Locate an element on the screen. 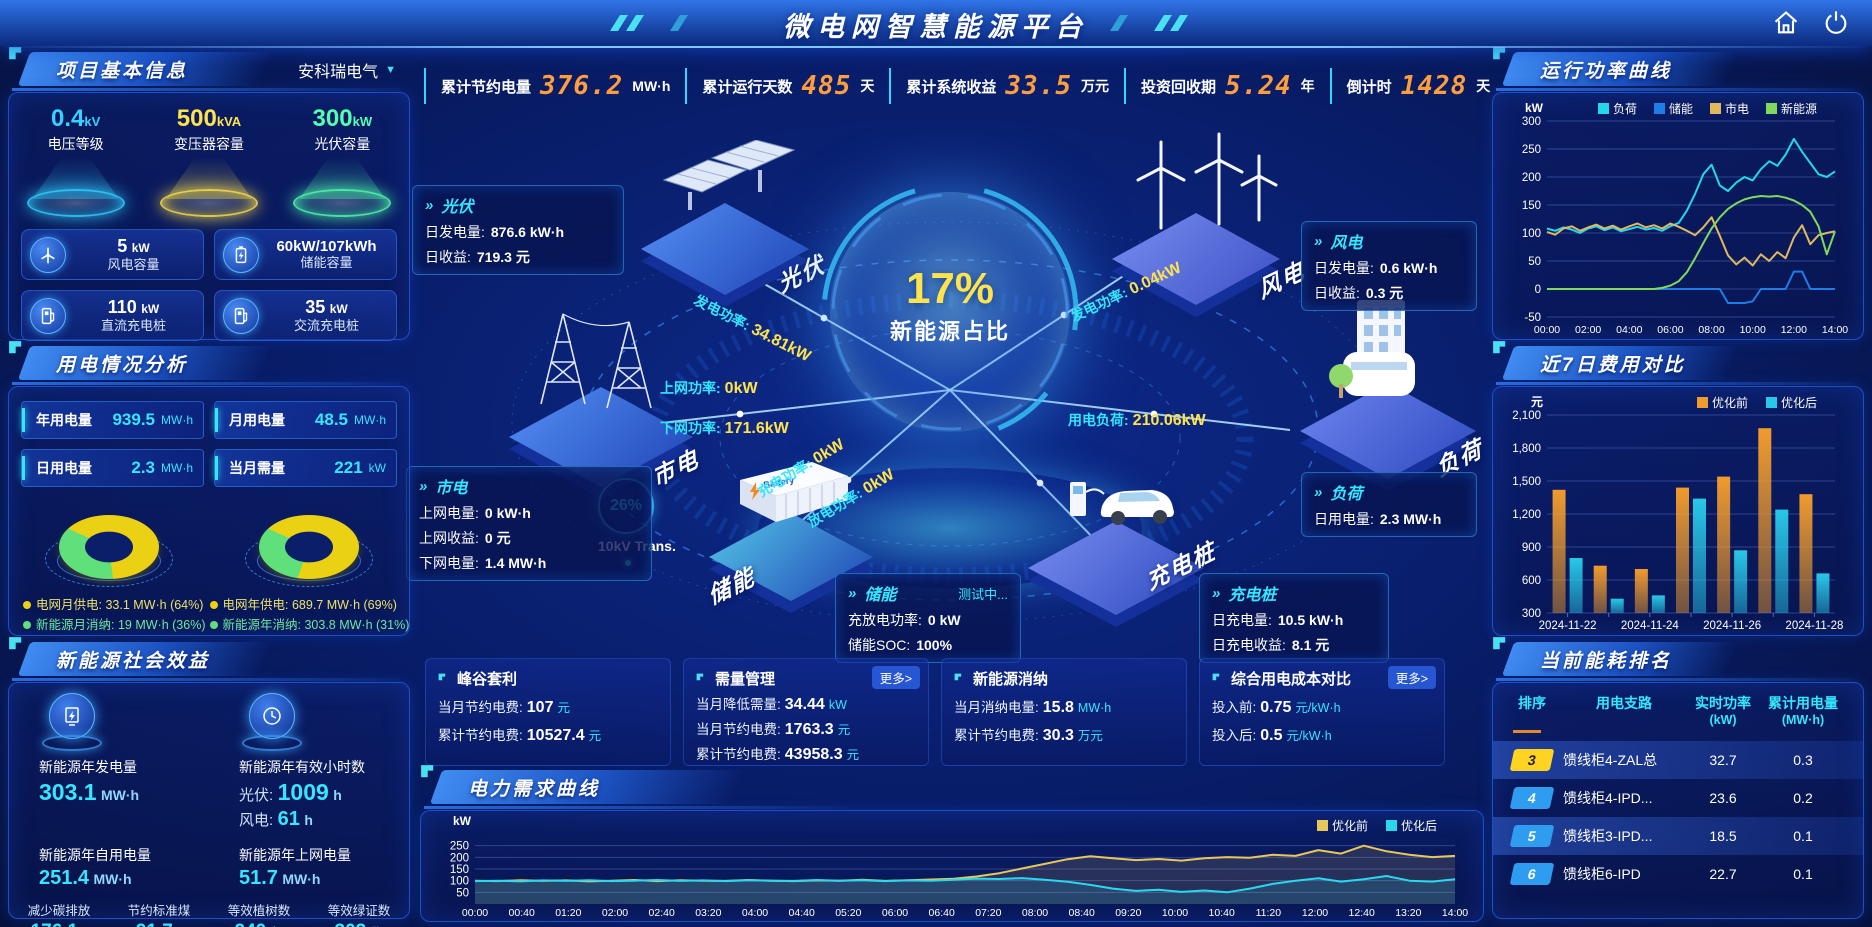 The image size is (1872, 927). rank-badge: 6 is located at coordinates (1532, 874).